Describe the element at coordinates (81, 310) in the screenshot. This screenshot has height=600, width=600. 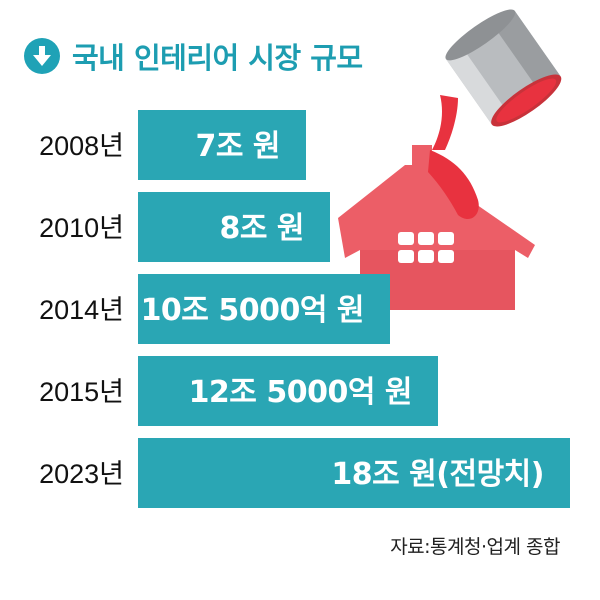
I see `year-label-2: 2014년` at that location.